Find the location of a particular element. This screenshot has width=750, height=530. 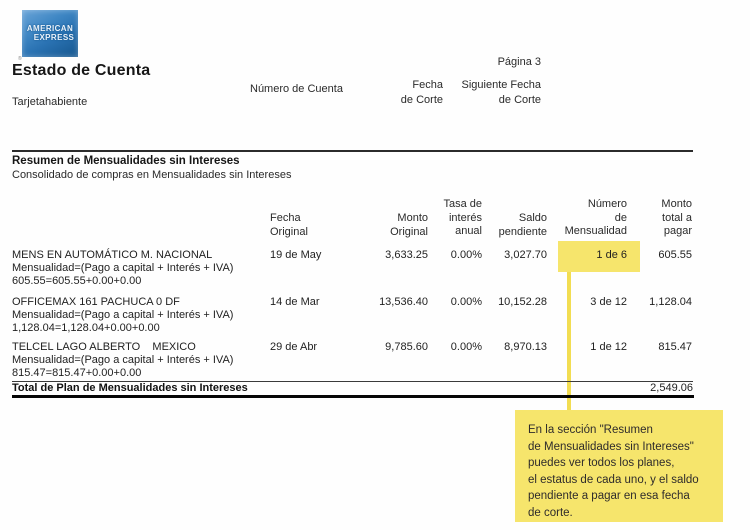

cell-monto-total: 1,128.04 is located at coordinates (670, 302).